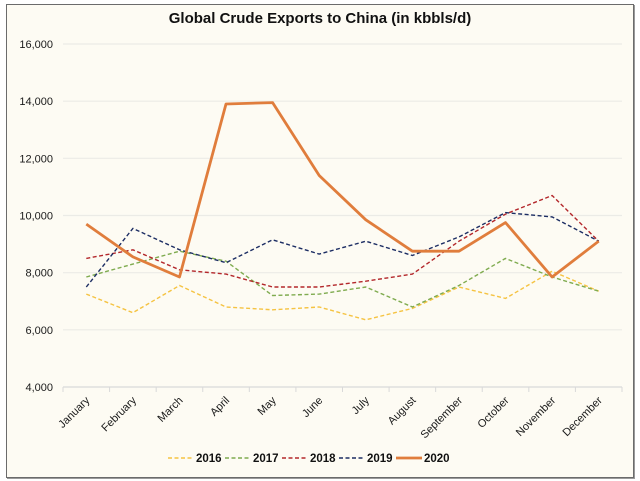 Image resolution: width=640 pixels, height=481 pixels. I want to click on legend-item-2018: 2018, so click(309, 459).